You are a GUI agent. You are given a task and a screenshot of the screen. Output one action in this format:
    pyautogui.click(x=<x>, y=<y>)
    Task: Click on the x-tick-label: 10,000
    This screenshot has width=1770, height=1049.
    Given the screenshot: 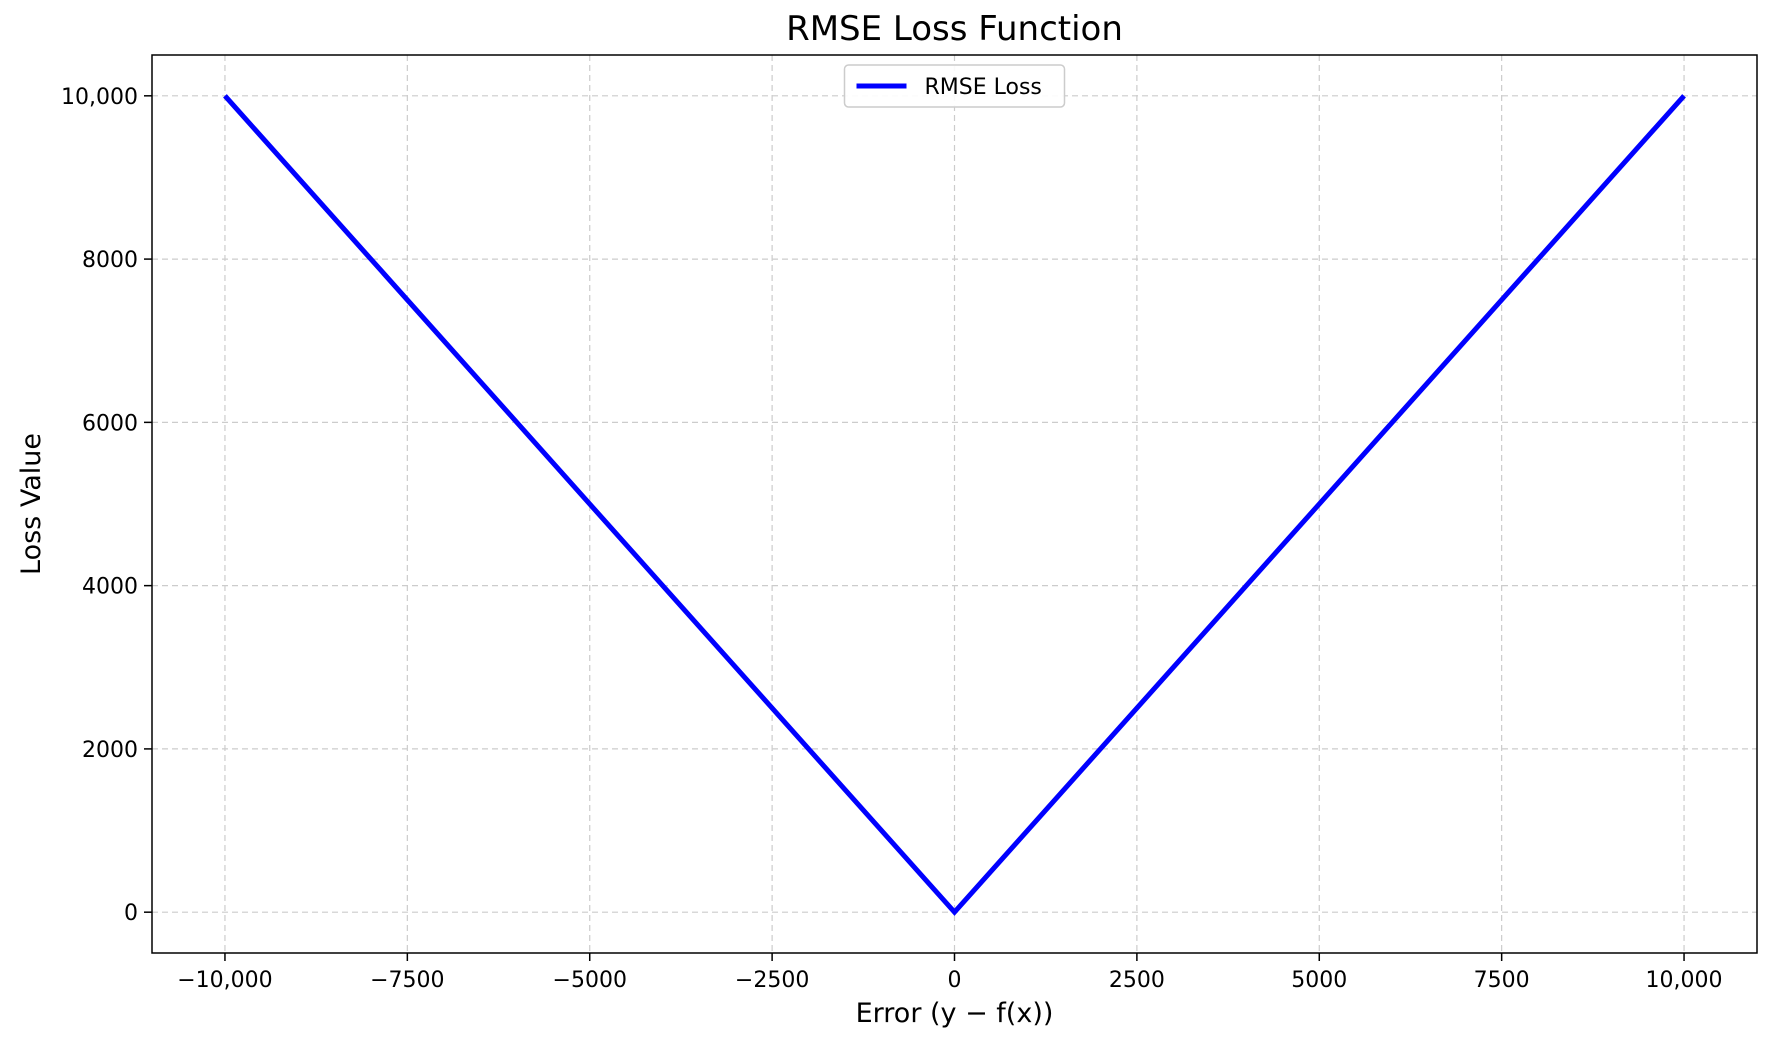 What is the action you would take?
    pyautogui.click(x=1684, y=980)
    